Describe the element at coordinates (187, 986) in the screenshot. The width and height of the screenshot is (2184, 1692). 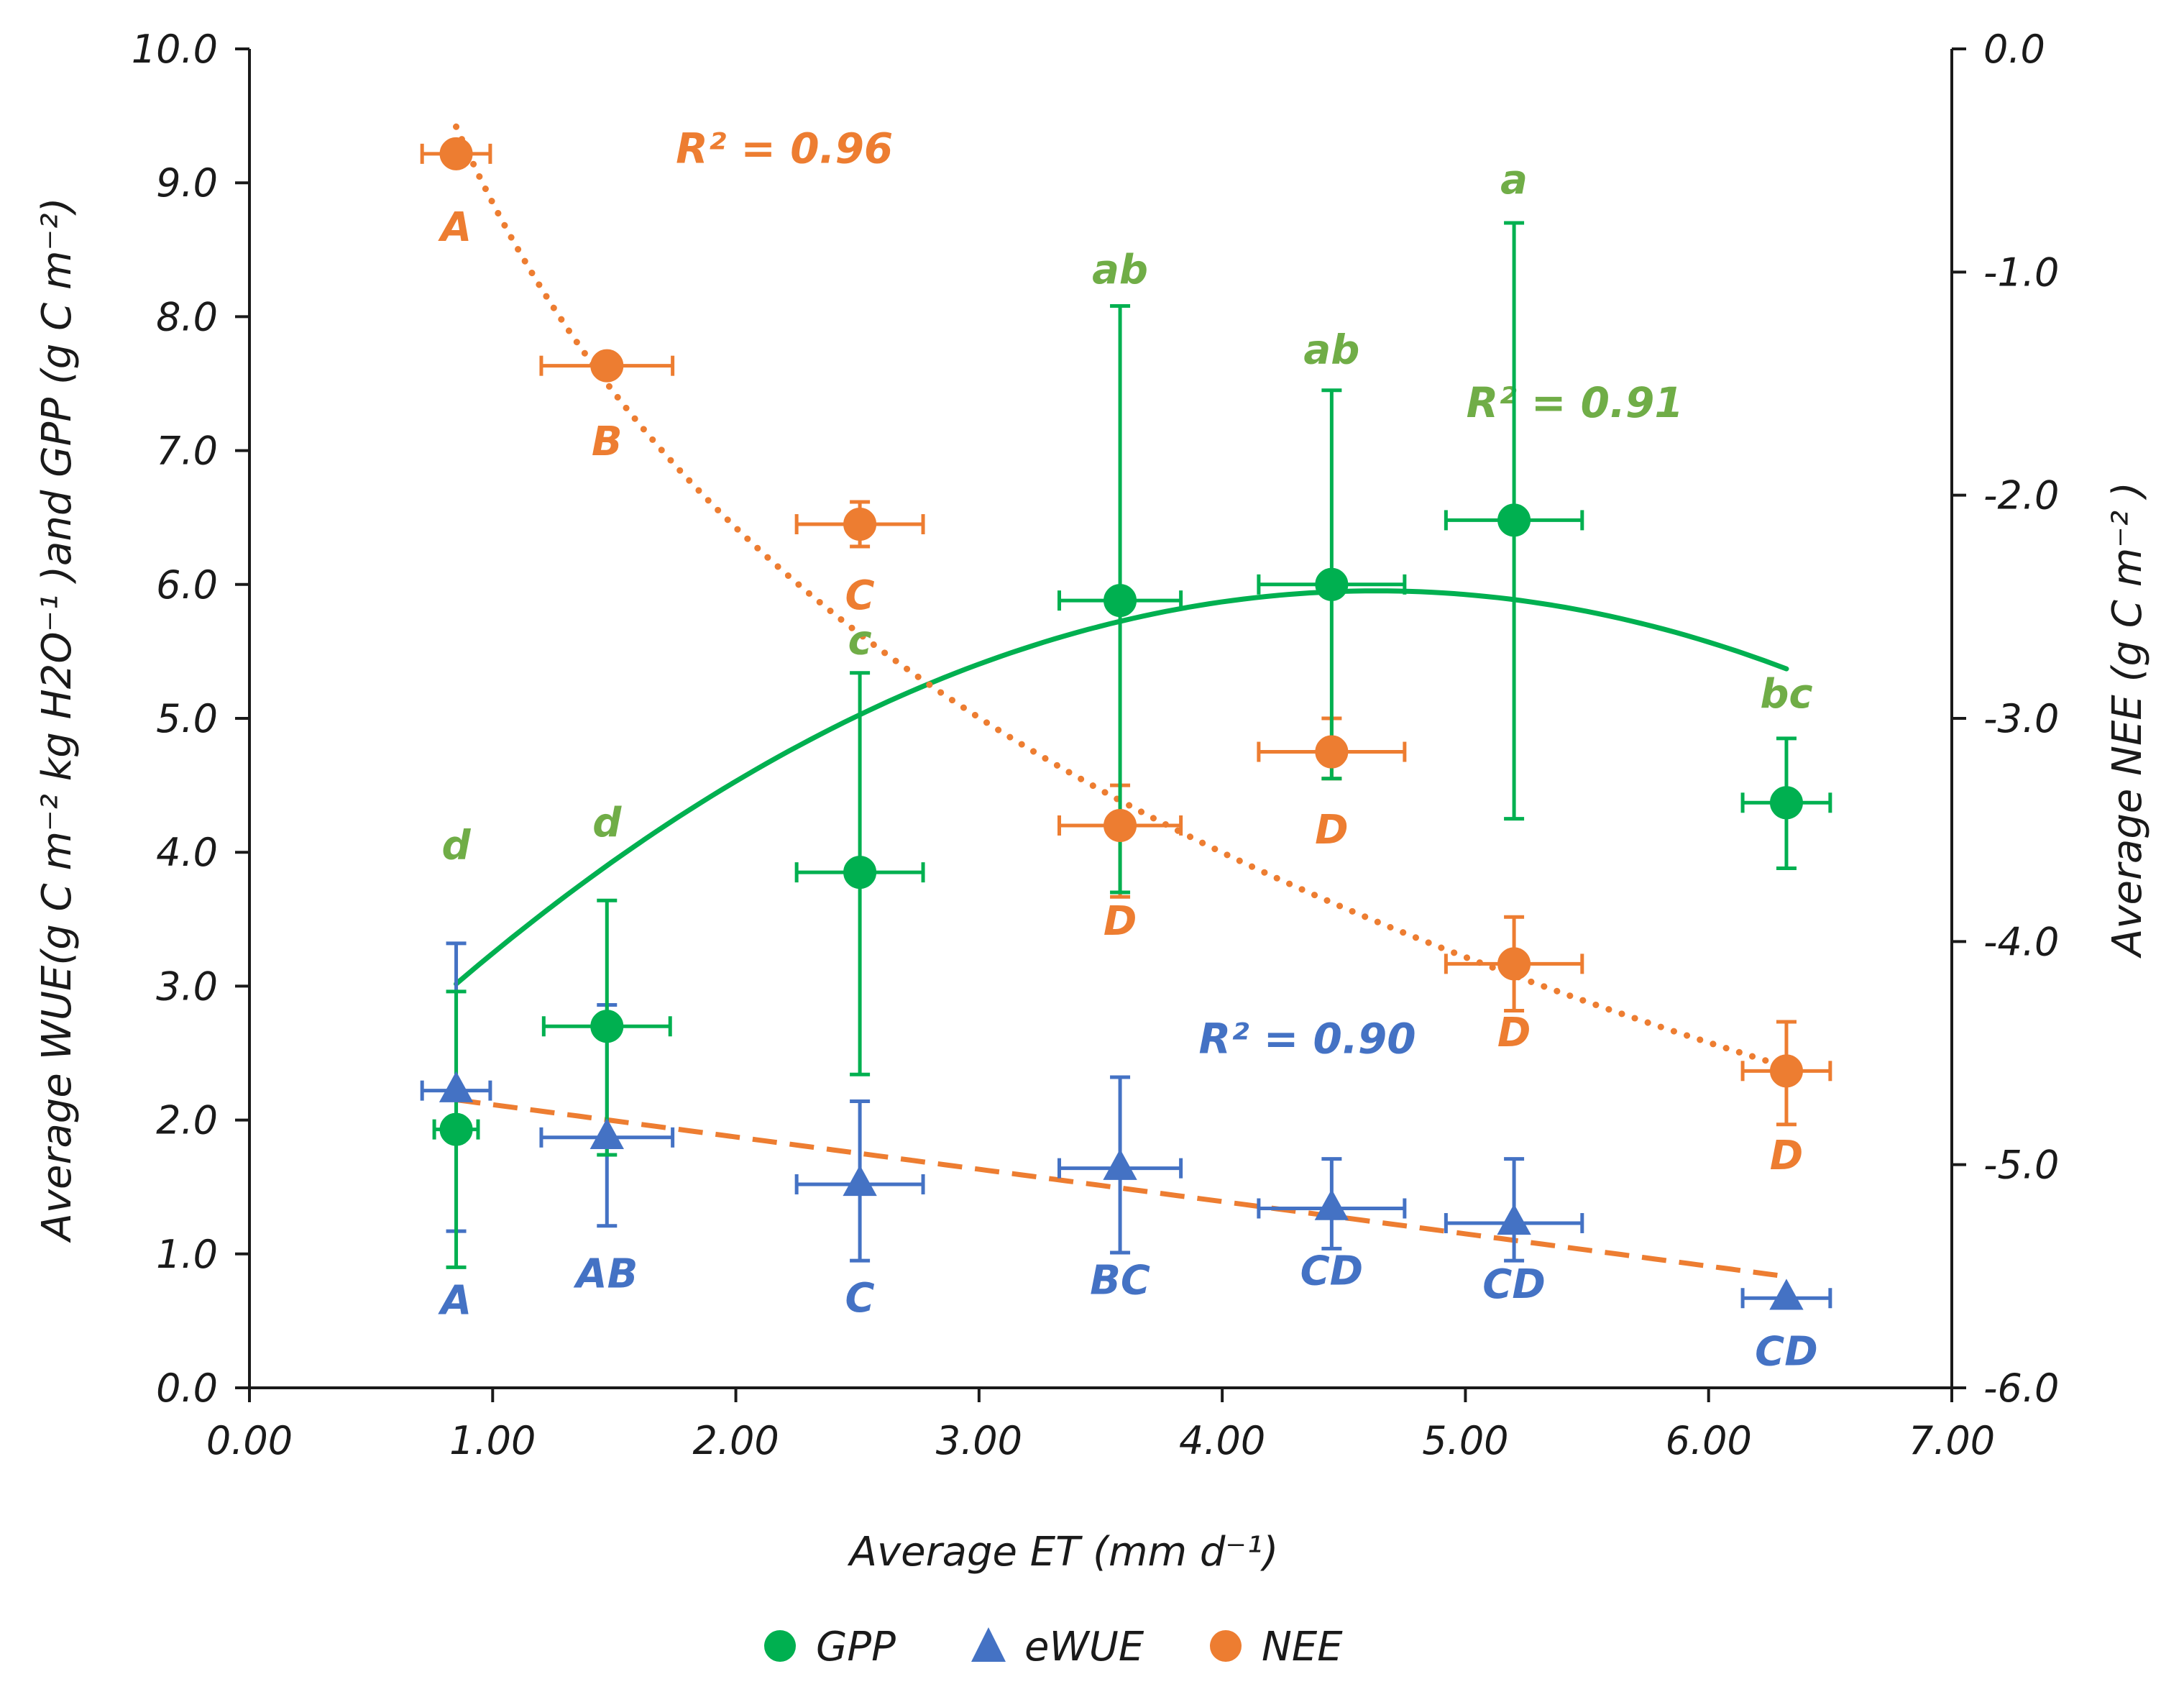
I see `y-left-tick-label: 3.0` at that location.